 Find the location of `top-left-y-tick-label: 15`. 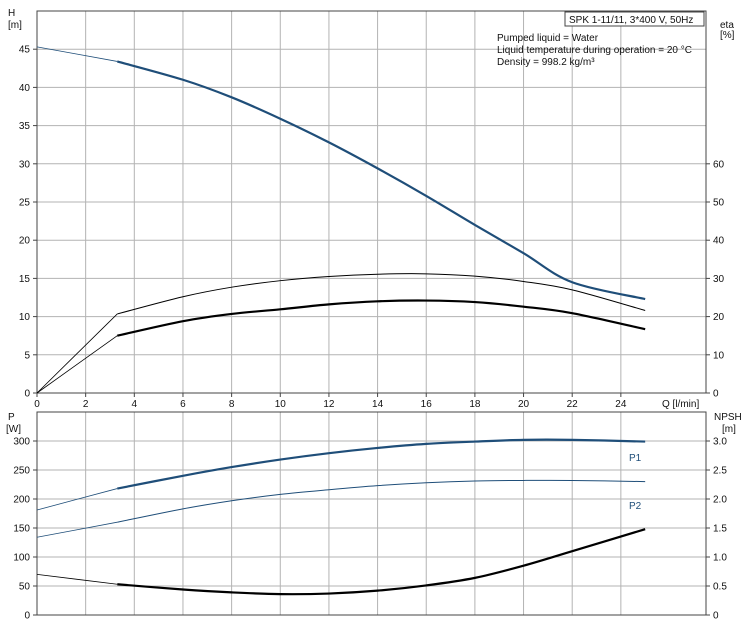

top-left-y-tick-label: 15 is located at coordinates (25, 279).